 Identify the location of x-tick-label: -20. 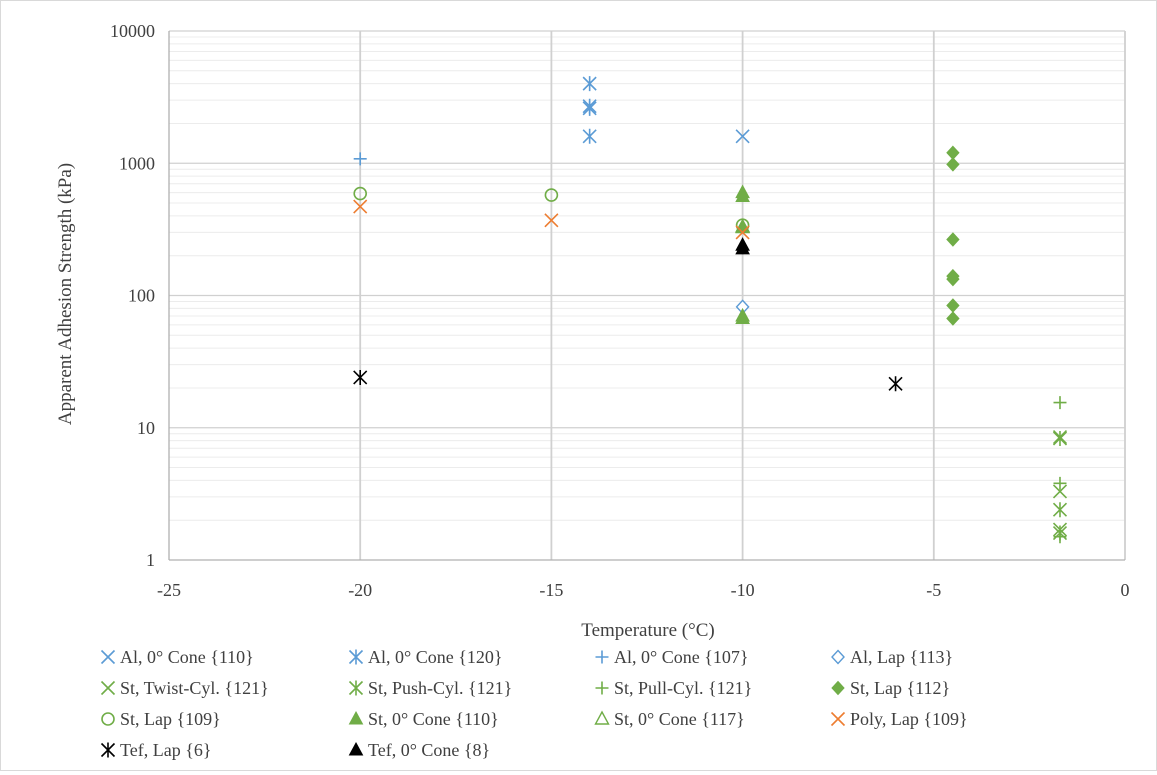
(360, 590).